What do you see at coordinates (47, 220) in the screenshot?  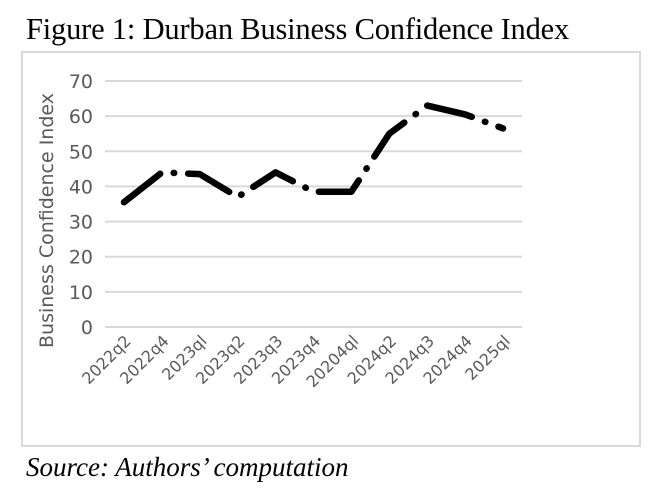 I see `y-axis-label: Business Confidence Index` at bounding box center [47, 220].